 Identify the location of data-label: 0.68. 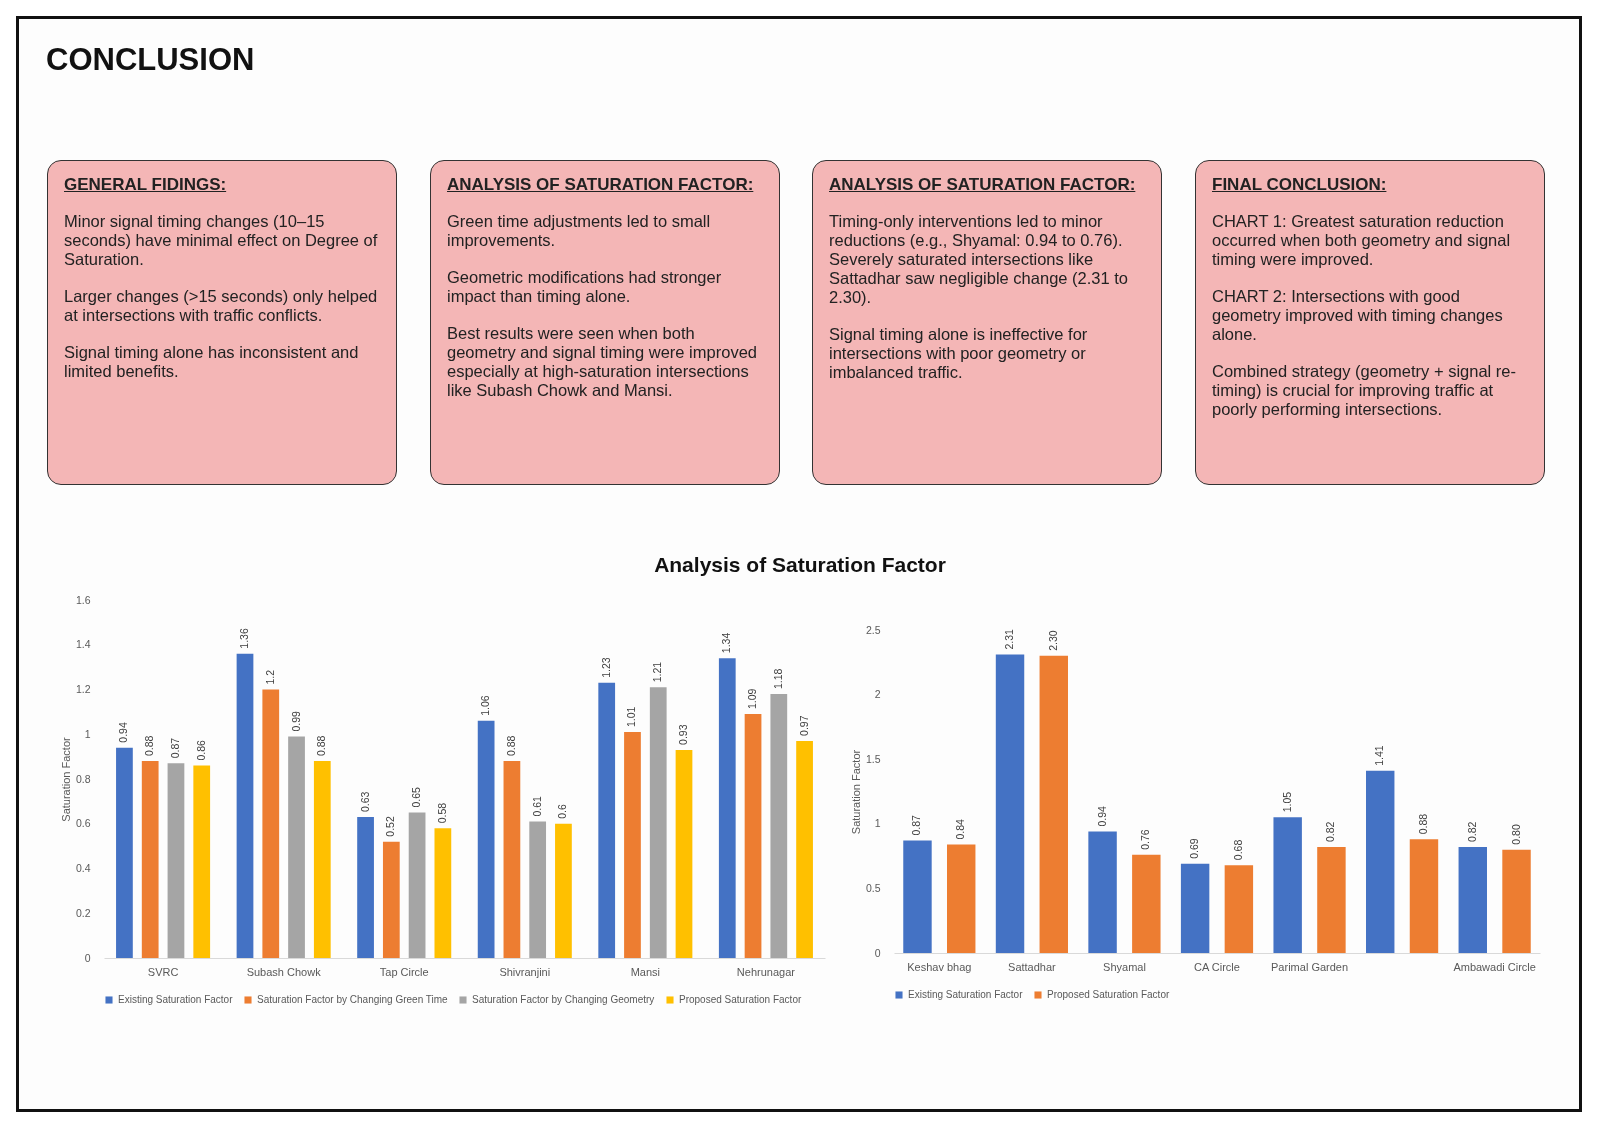
(1237, 850).